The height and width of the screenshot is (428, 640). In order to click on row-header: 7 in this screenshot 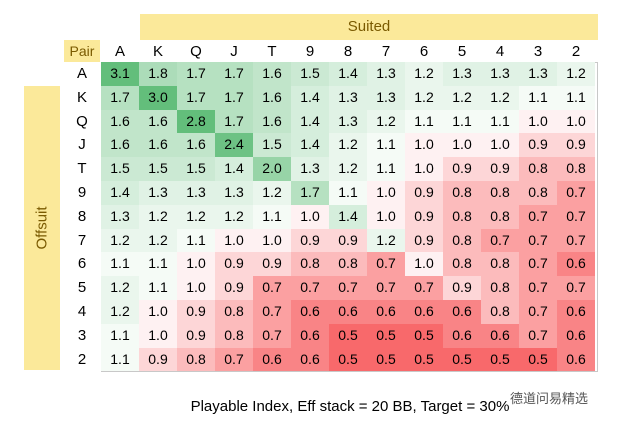, I will do `click(82, 240)`.